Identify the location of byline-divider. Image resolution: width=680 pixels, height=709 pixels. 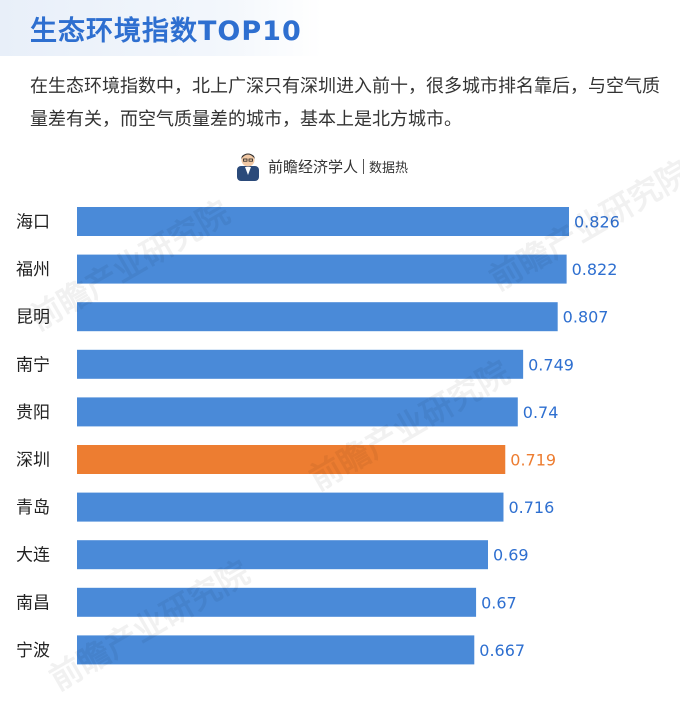
(364, 166).